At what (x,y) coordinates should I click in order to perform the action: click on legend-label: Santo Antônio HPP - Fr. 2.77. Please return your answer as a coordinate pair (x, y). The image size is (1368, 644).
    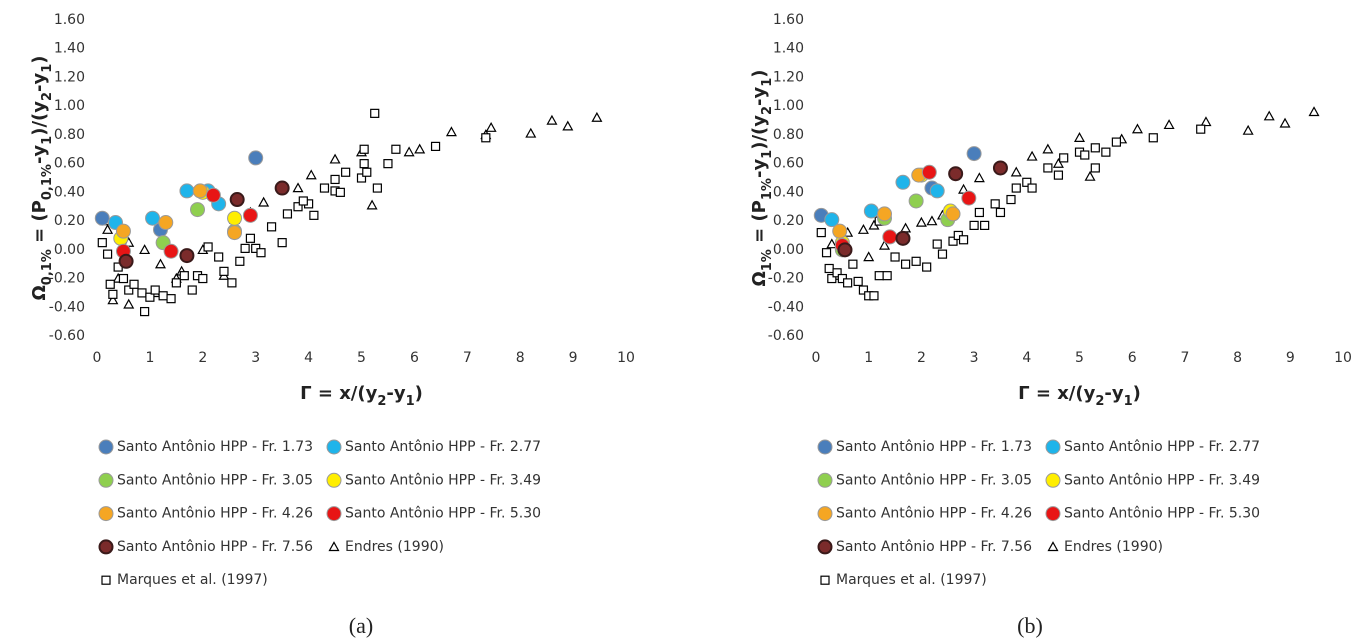
    Looking at the image, I should click on (1162, 447).